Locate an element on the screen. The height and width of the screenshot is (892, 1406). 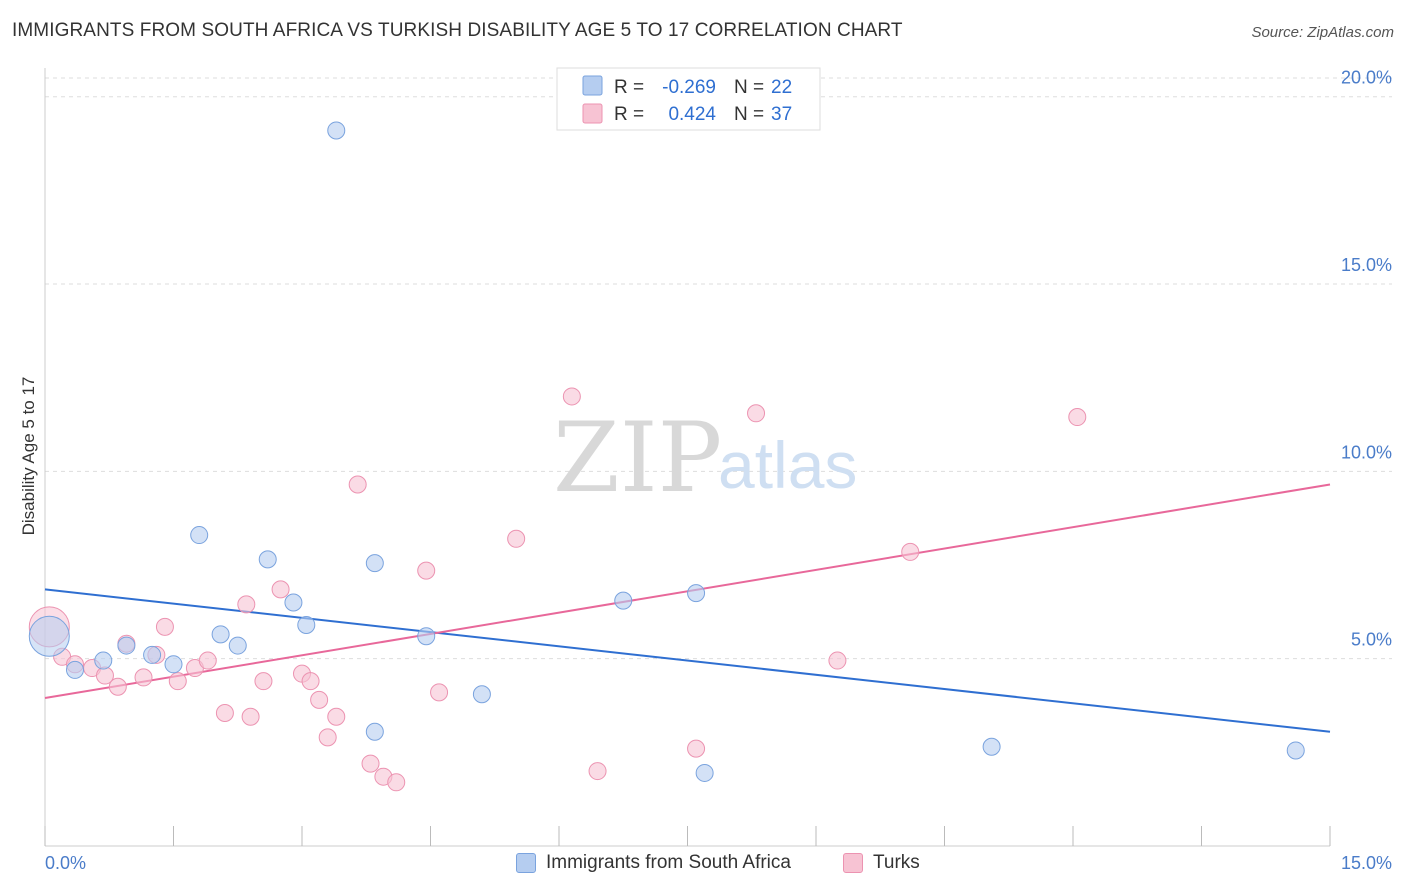
trend-line-south-africa is located at coordinates (687, 660).